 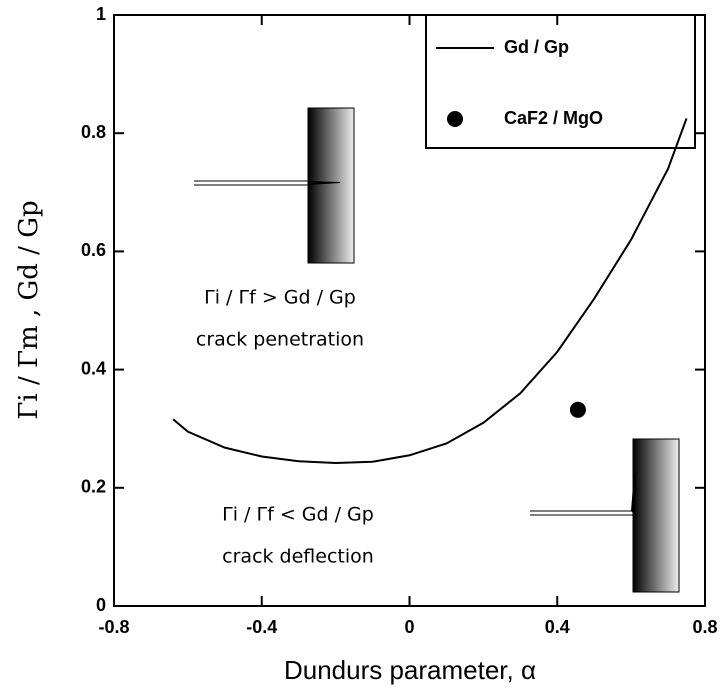 I want to click on y-axis-label: Γi / Γm , Gd / Gp, so click(x=29, y=309).